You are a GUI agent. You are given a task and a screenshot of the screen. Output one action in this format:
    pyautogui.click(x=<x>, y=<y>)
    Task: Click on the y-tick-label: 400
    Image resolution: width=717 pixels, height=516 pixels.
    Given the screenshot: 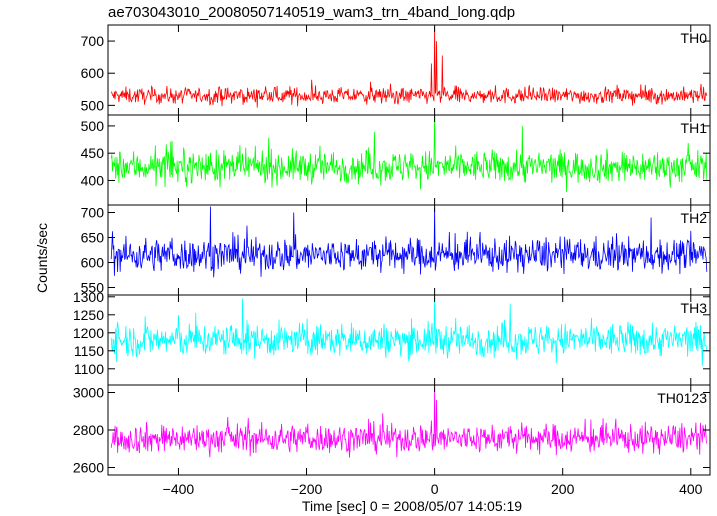 What is the action you would take?
    pyautogui.click(x=93, y=180)
    